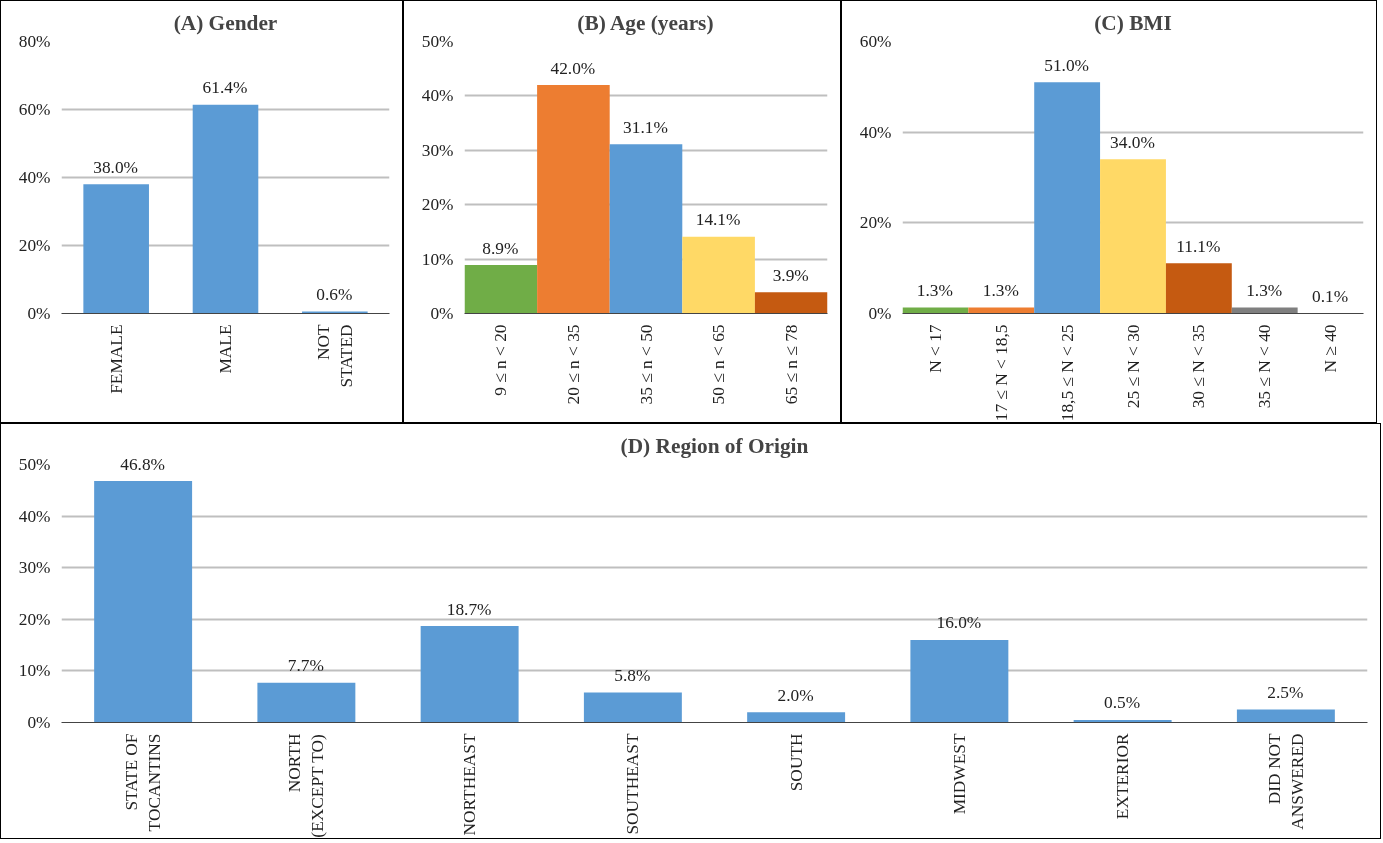 Image resolution: width=1383 pixels, height=843 pixels. Describe the element at coordinates (935, 348) in the screenshot. I see `x-tick-label: N < 17` at that location.